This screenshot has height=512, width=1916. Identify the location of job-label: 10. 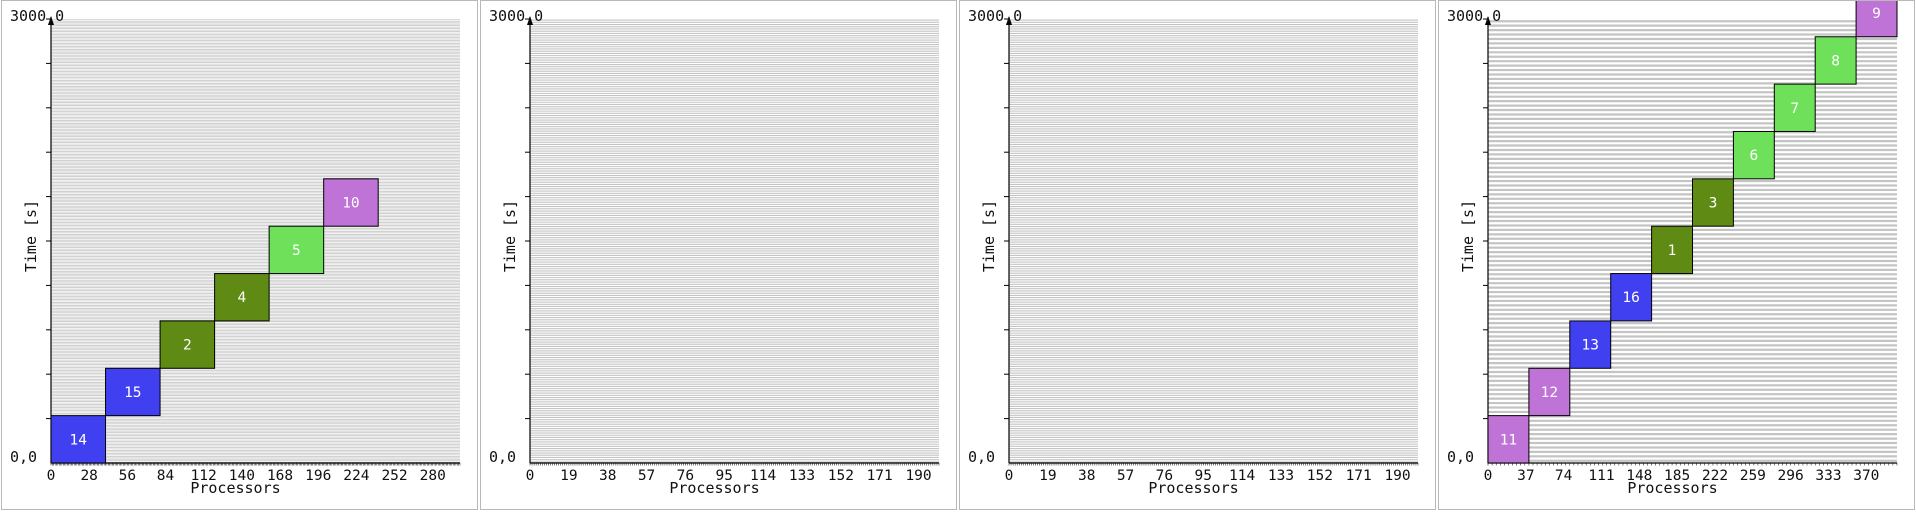
(350, 204).